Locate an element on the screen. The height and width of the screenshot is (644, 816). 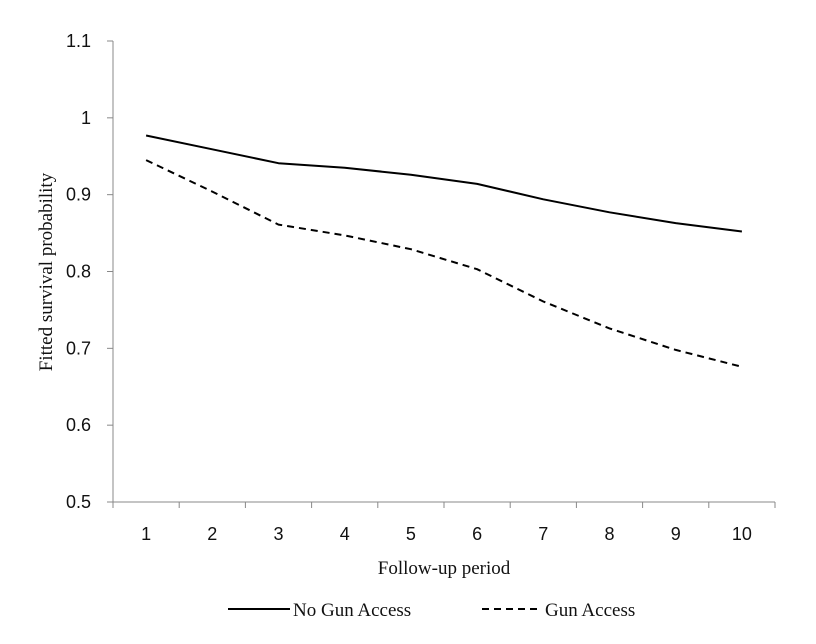
legend-label-no-gun-access: No Gun Access is located at coordinates (352, 610).